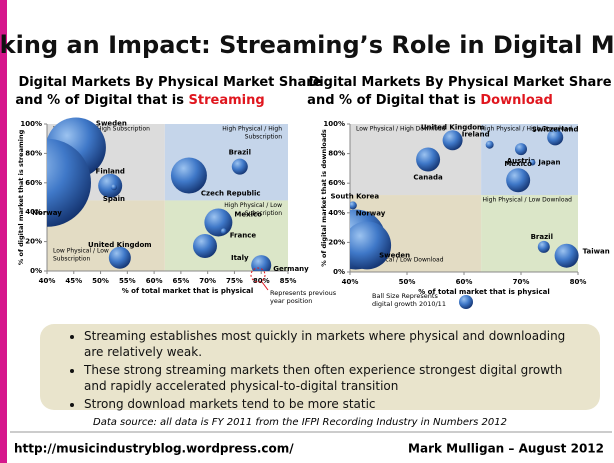 Image resolution: width=614 pixels, height=463 pixels. I want to click on bubble-label: Taiwan, so click(596, 252).